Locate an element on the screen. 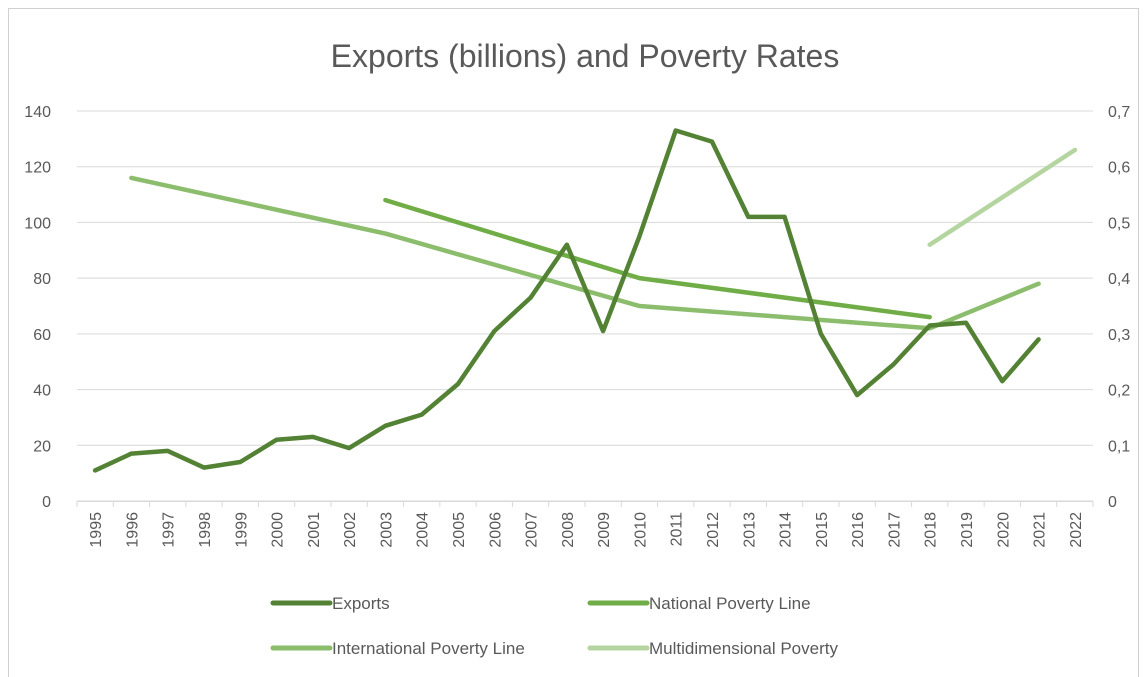 Image resolution: width=1147 pixels, height=677 pixels. y-left-tick-label: 40 is located at coordinates (42, 391).